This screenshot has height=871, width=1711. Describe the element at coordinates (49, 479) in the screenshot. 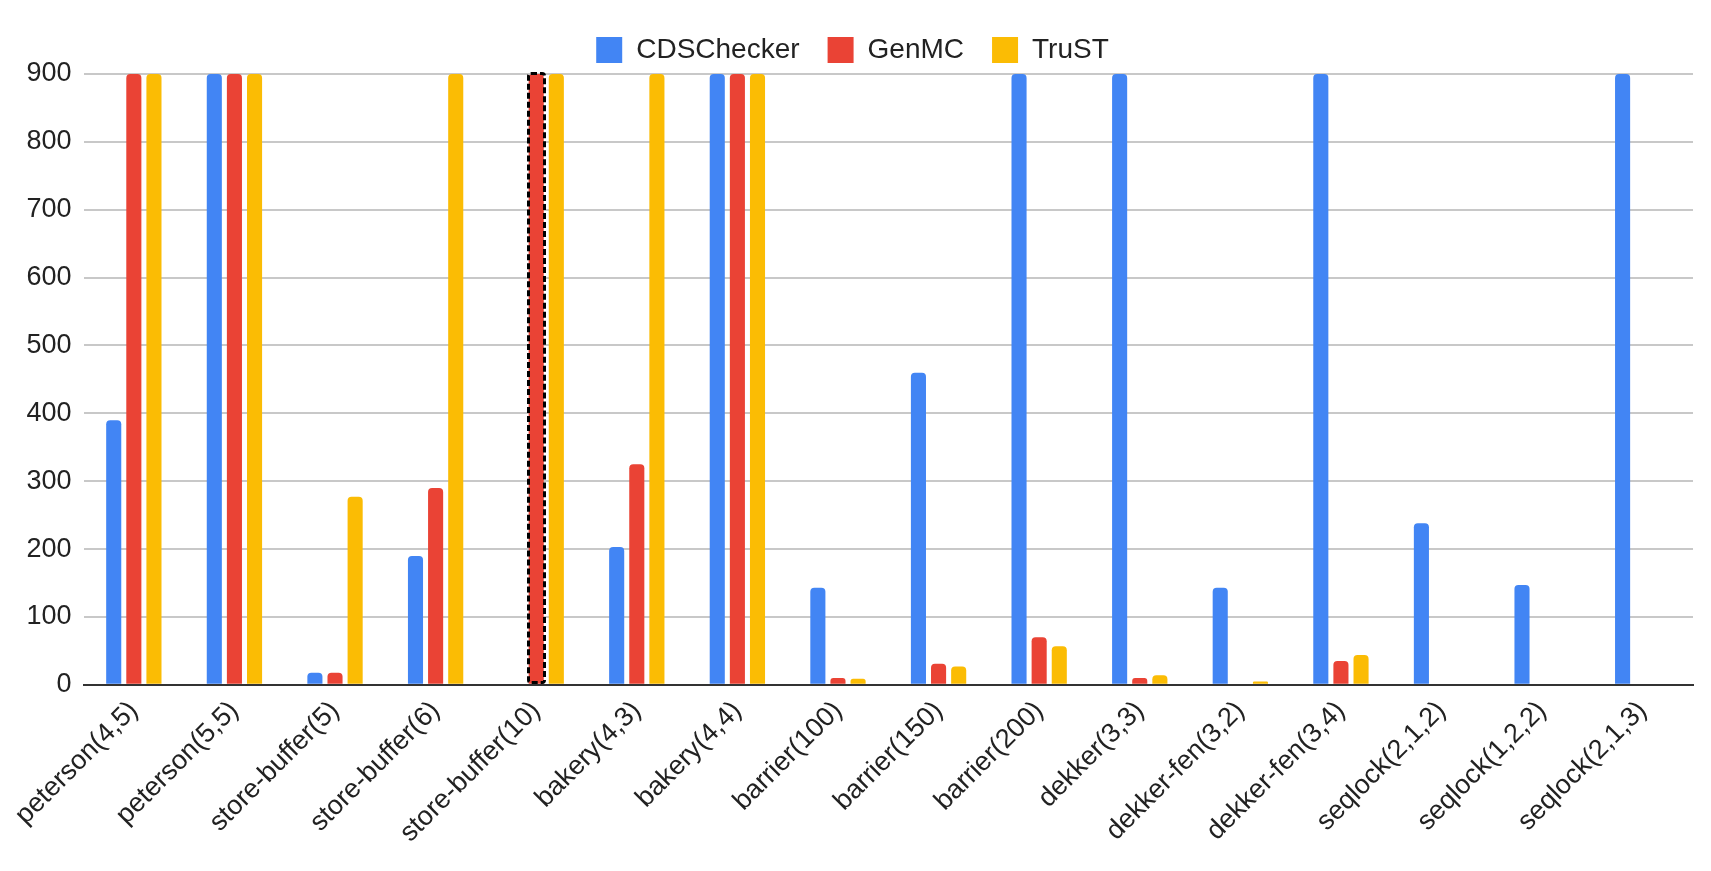

I see `y-tick-label: 300` at that location.